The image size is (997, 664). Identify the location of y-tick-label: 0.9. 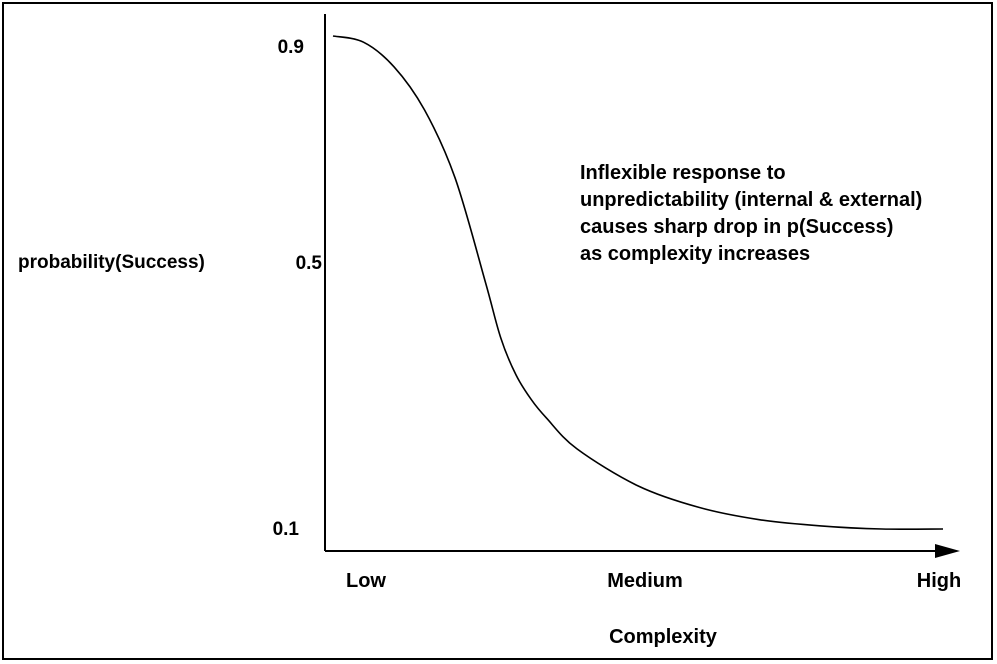
(291, 47).